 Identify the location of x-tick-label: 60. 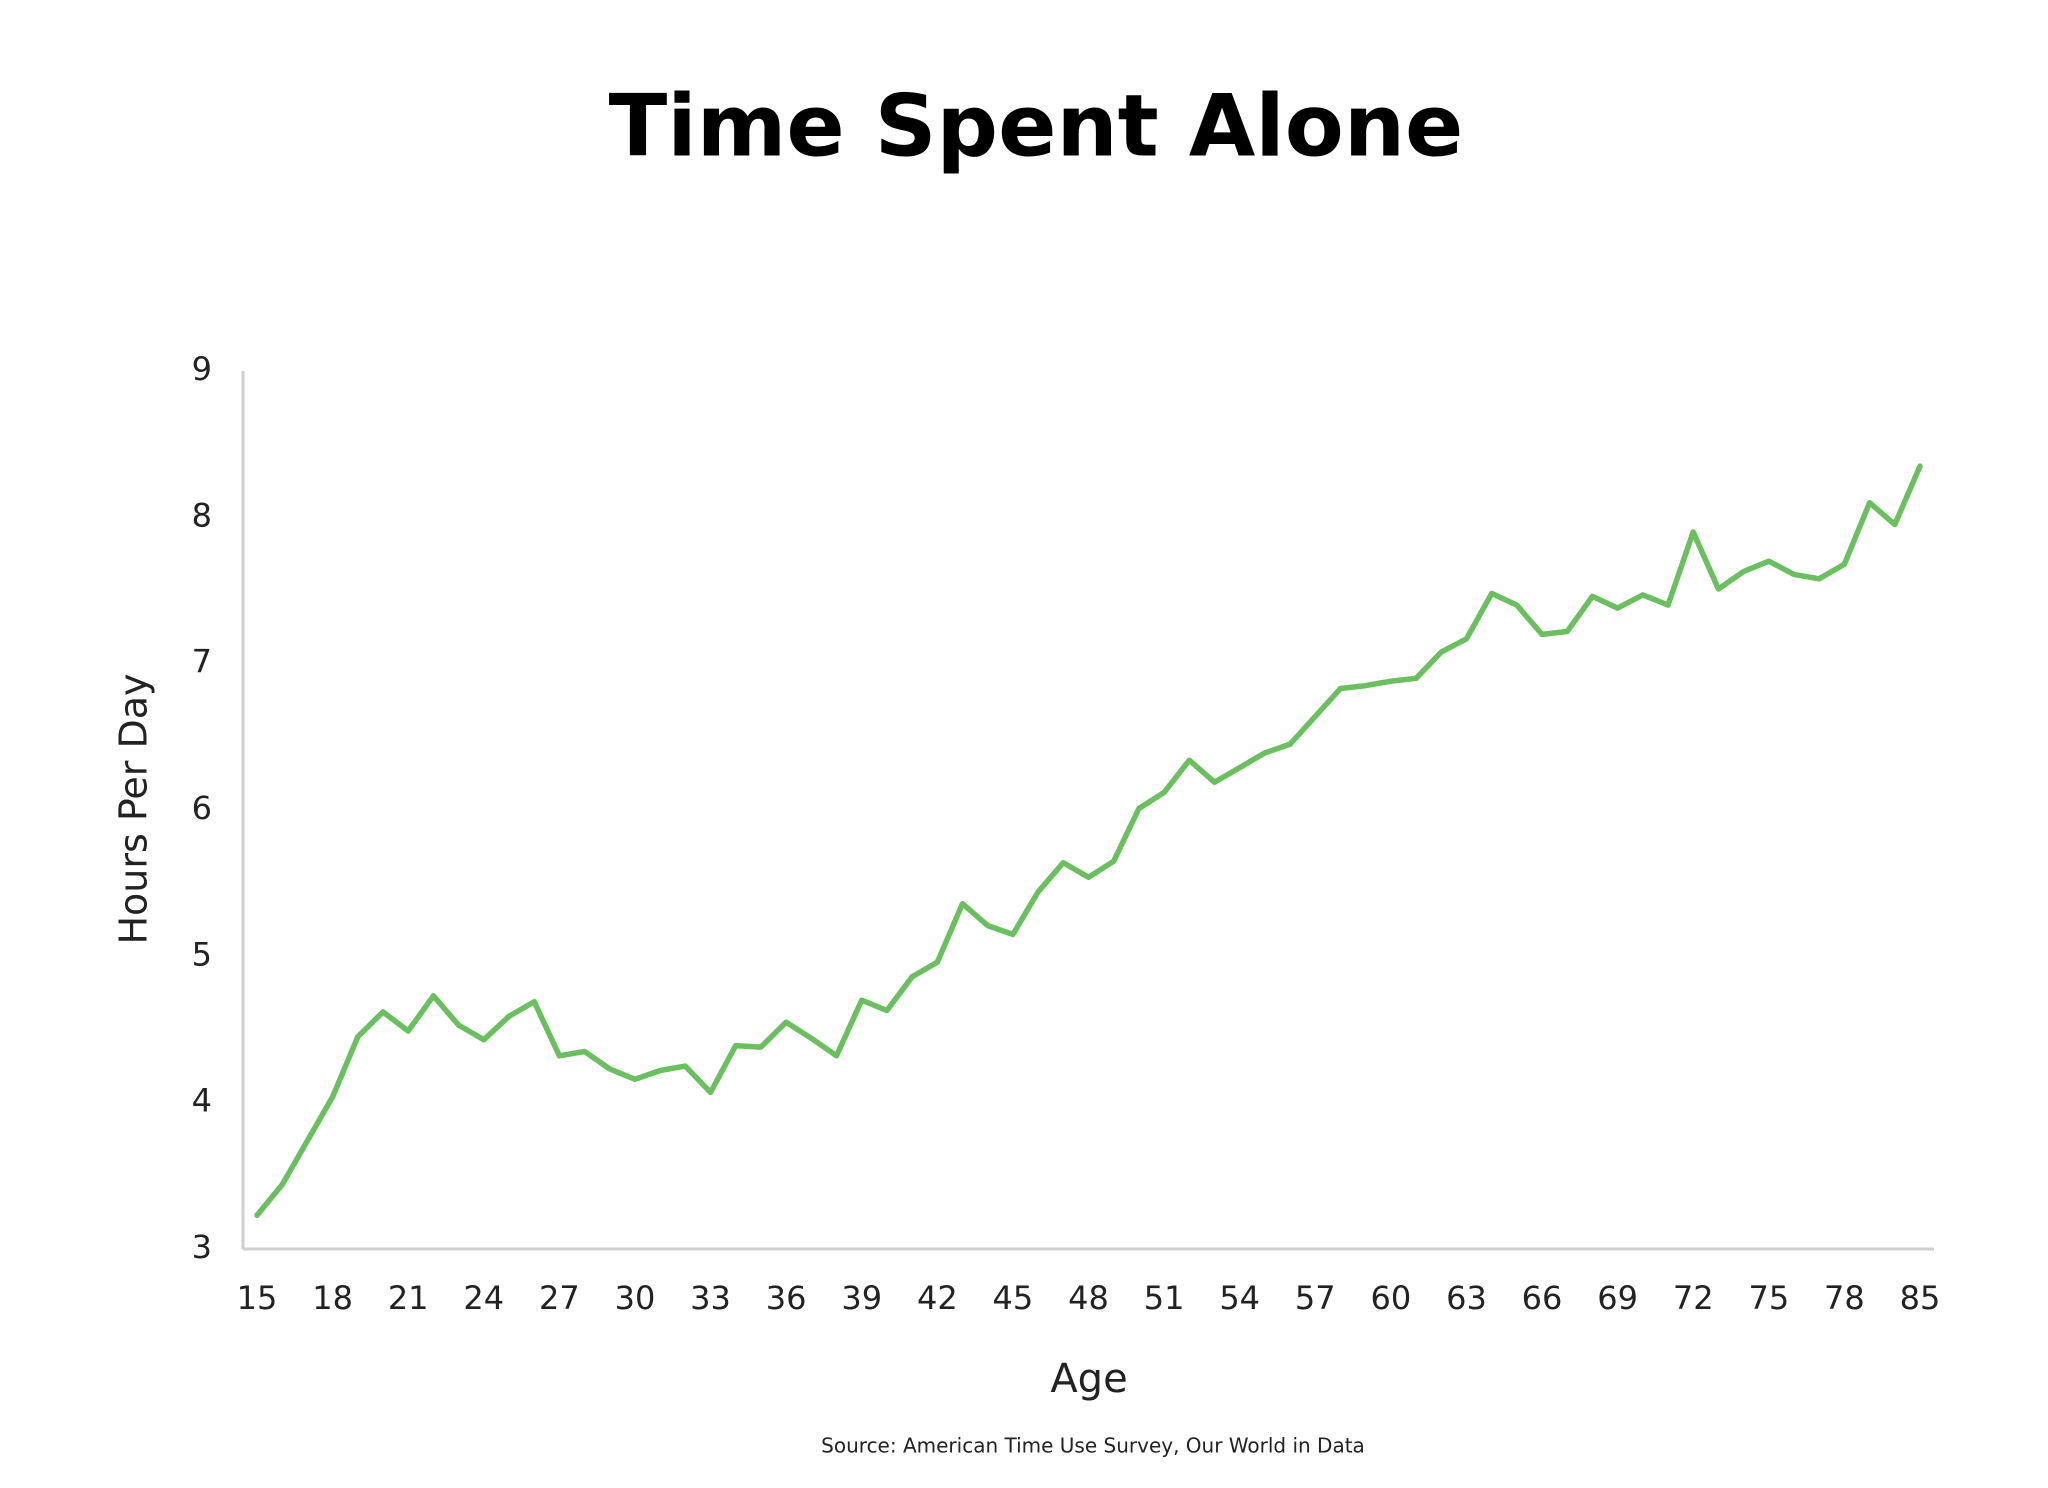
(1391, 1298).